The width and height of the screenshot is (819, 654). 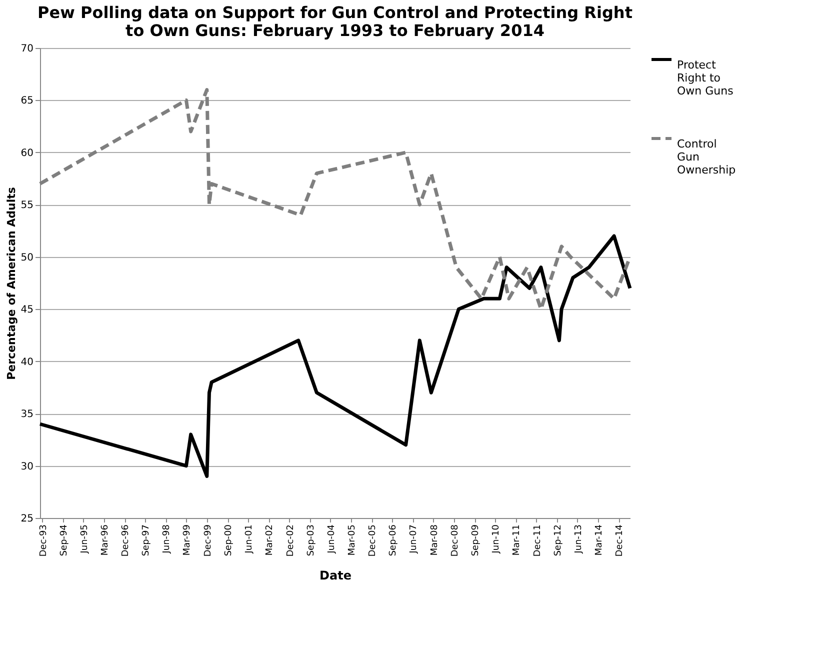 I want to click on y-tick-label: 35, so click(x=27, y=414).